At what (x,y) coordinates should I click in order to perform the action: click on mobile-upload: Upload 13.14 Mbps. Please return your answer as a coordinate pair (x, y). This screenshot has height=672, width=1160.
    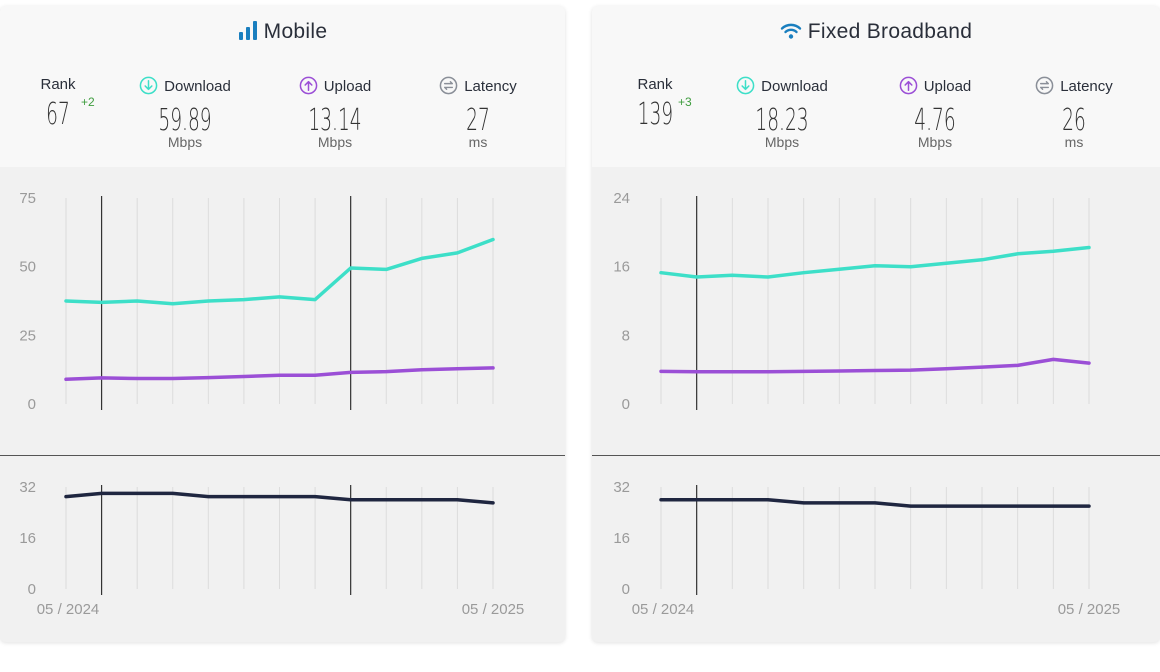
    Looking at the image, I should click on (335, 113).